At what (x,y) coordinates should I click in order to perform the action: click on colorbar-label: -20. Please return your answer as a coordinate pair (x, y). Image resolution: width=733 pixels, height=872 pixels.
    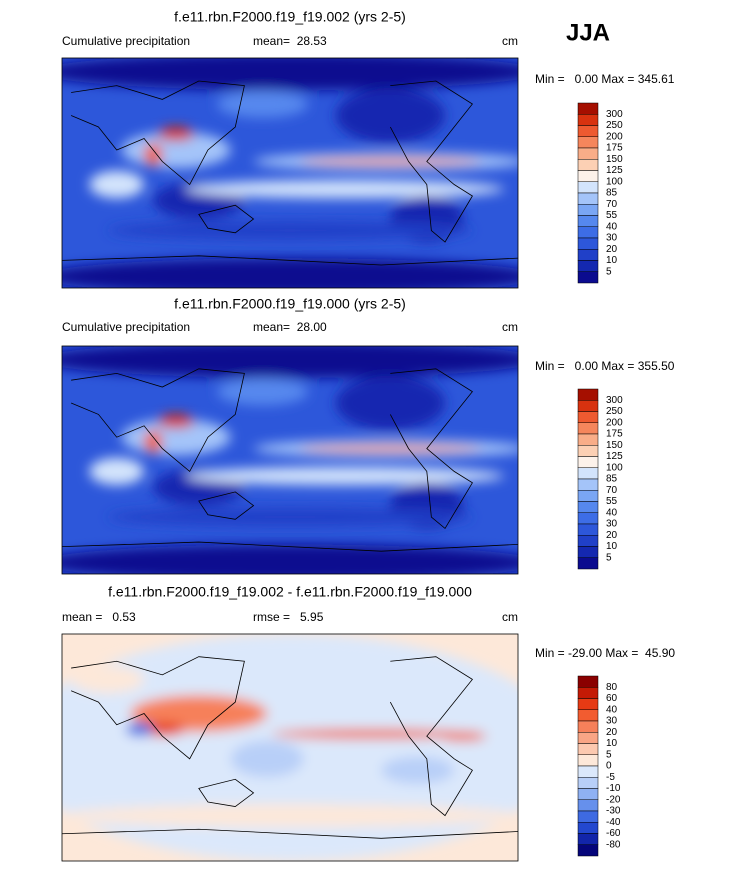
    Looking at the image, I should click on (613, 799).